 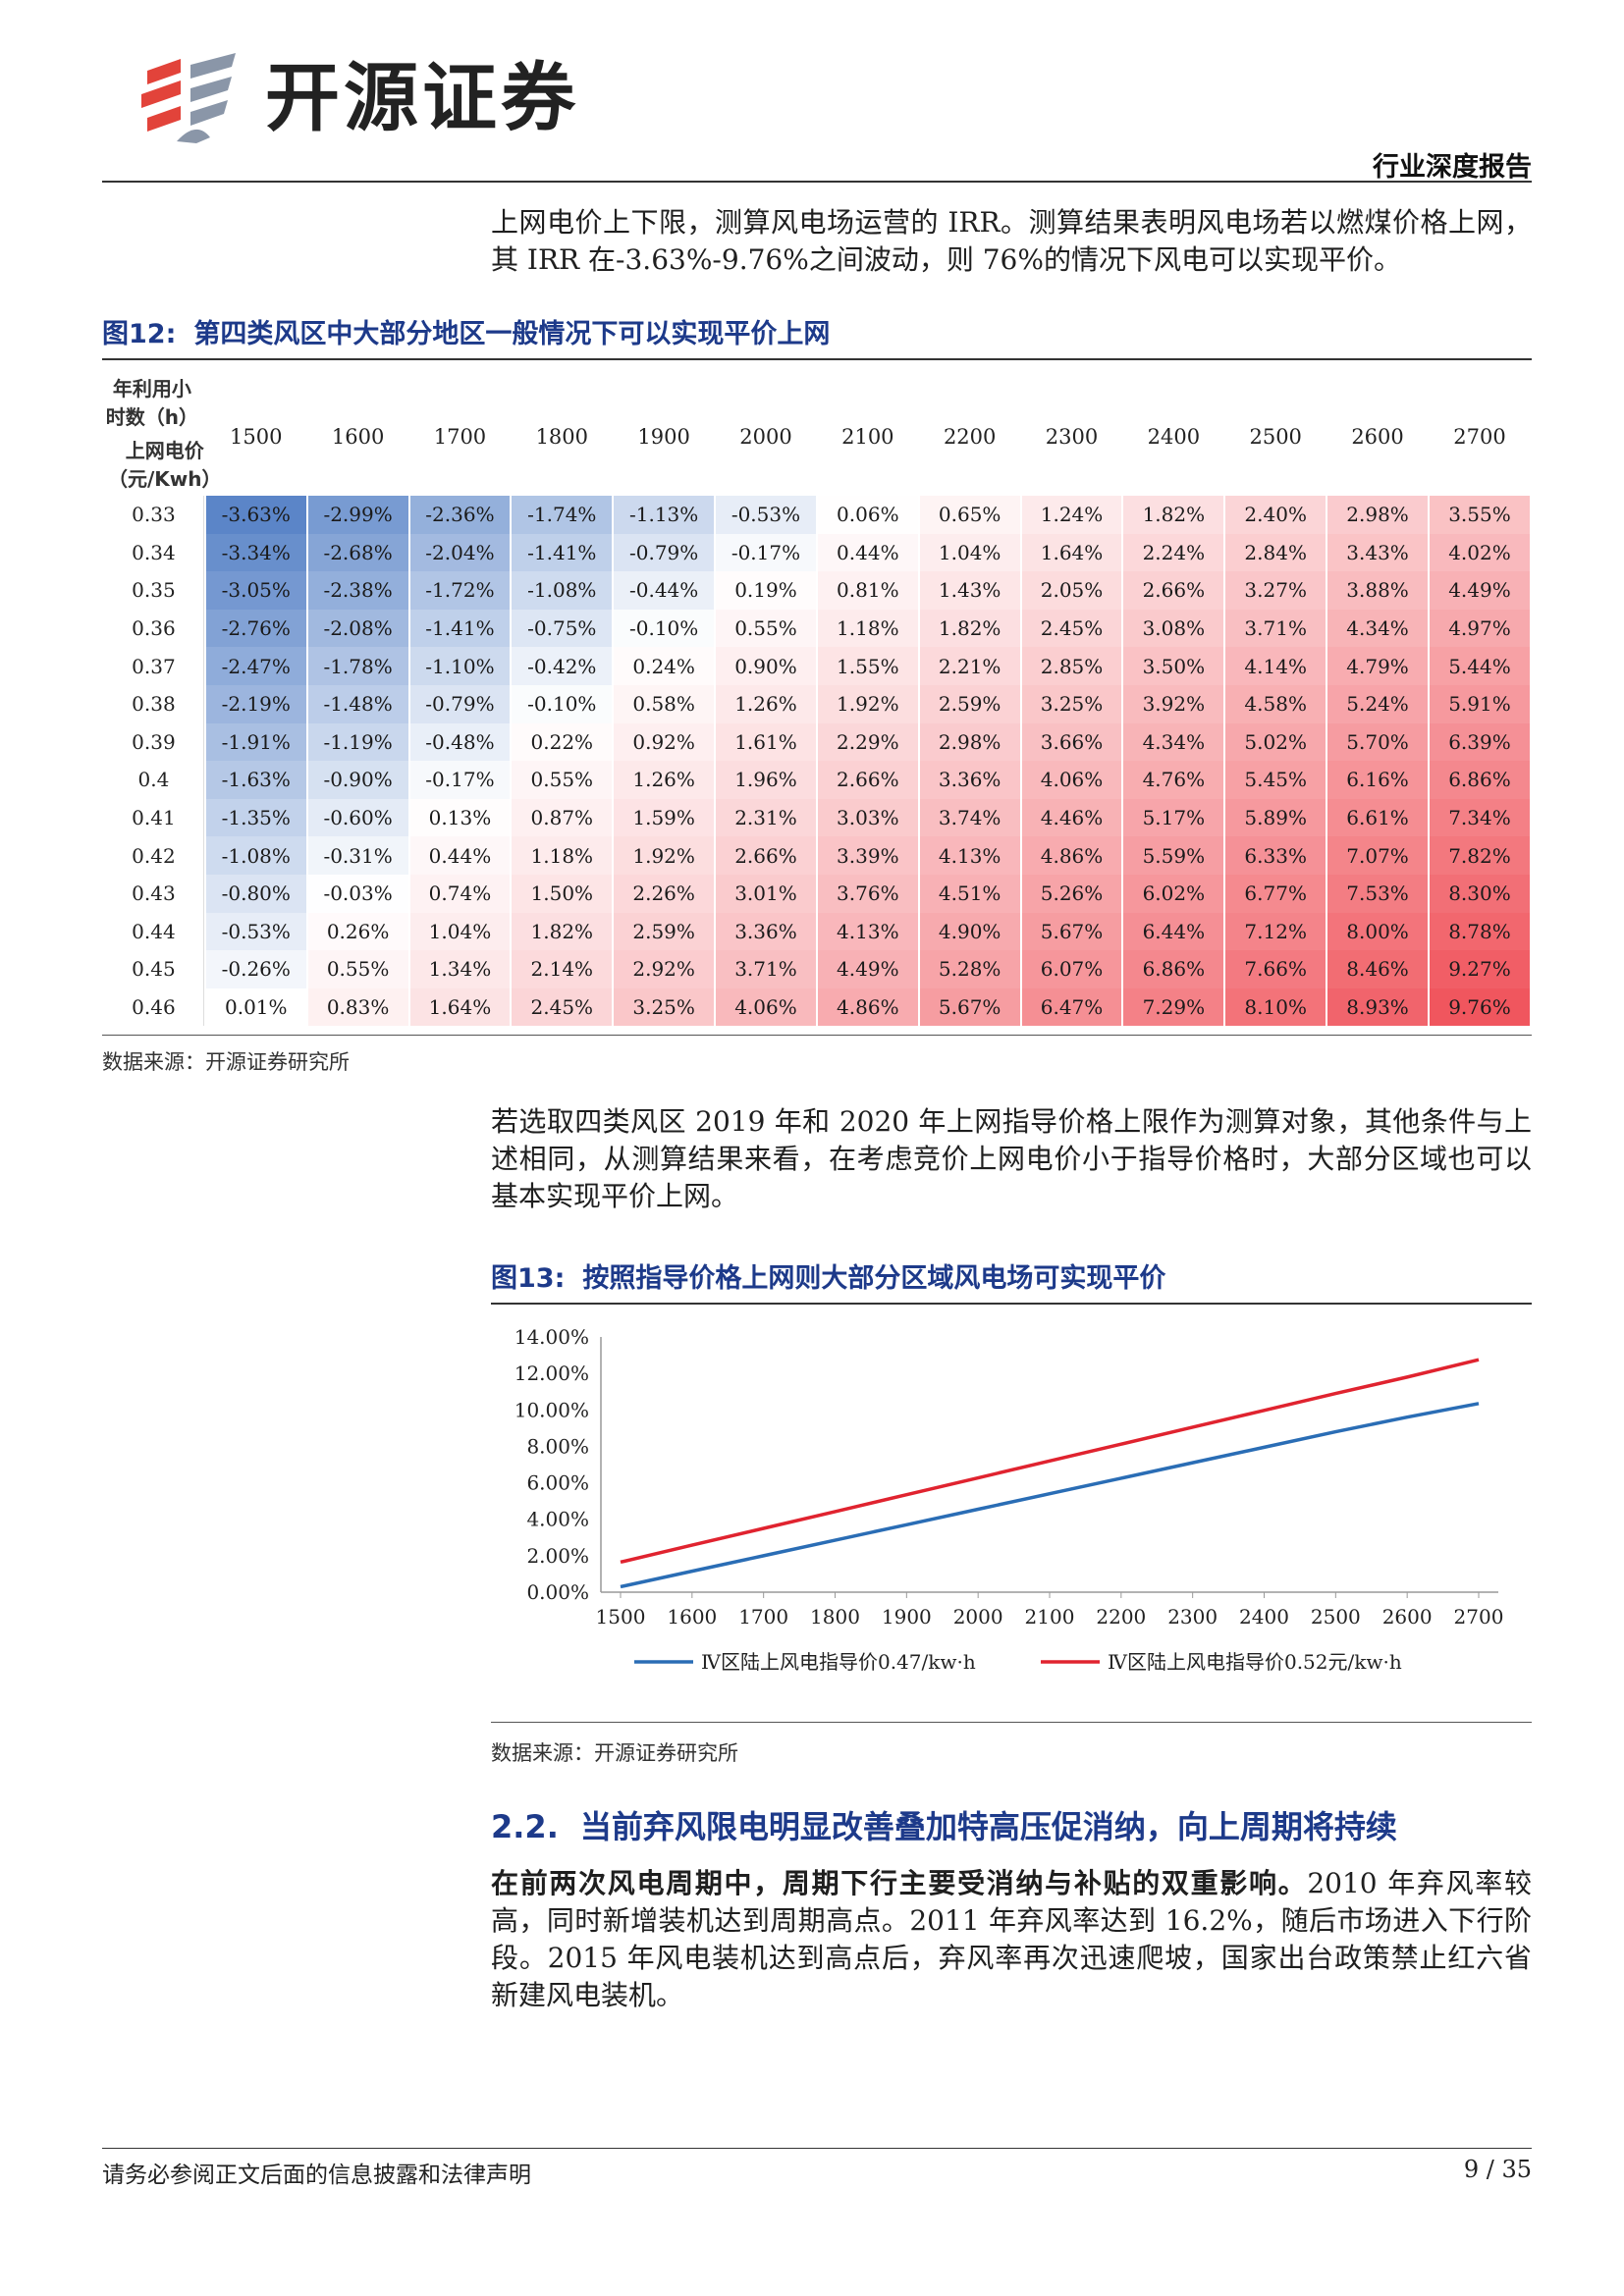 I want to click on table-cell: 4.51%, so click(x=969, y=893).